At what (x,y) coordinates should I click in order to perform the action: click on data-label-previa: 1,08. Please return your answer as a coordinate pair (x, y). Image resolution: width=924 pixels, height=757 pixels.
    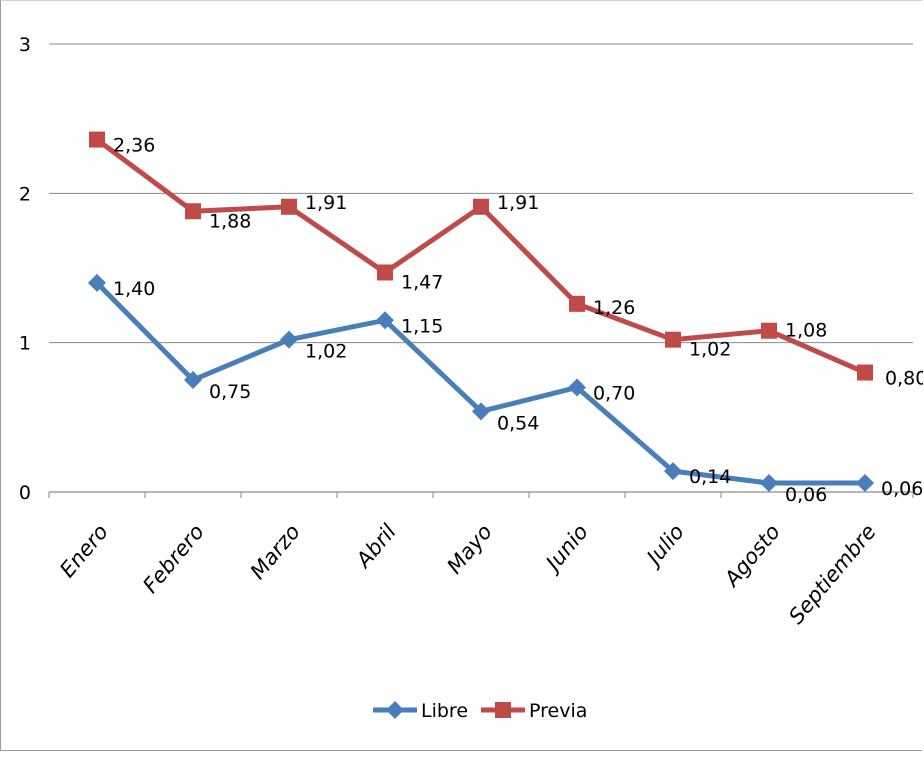
    Looking at the image, I should click on (806, 331).